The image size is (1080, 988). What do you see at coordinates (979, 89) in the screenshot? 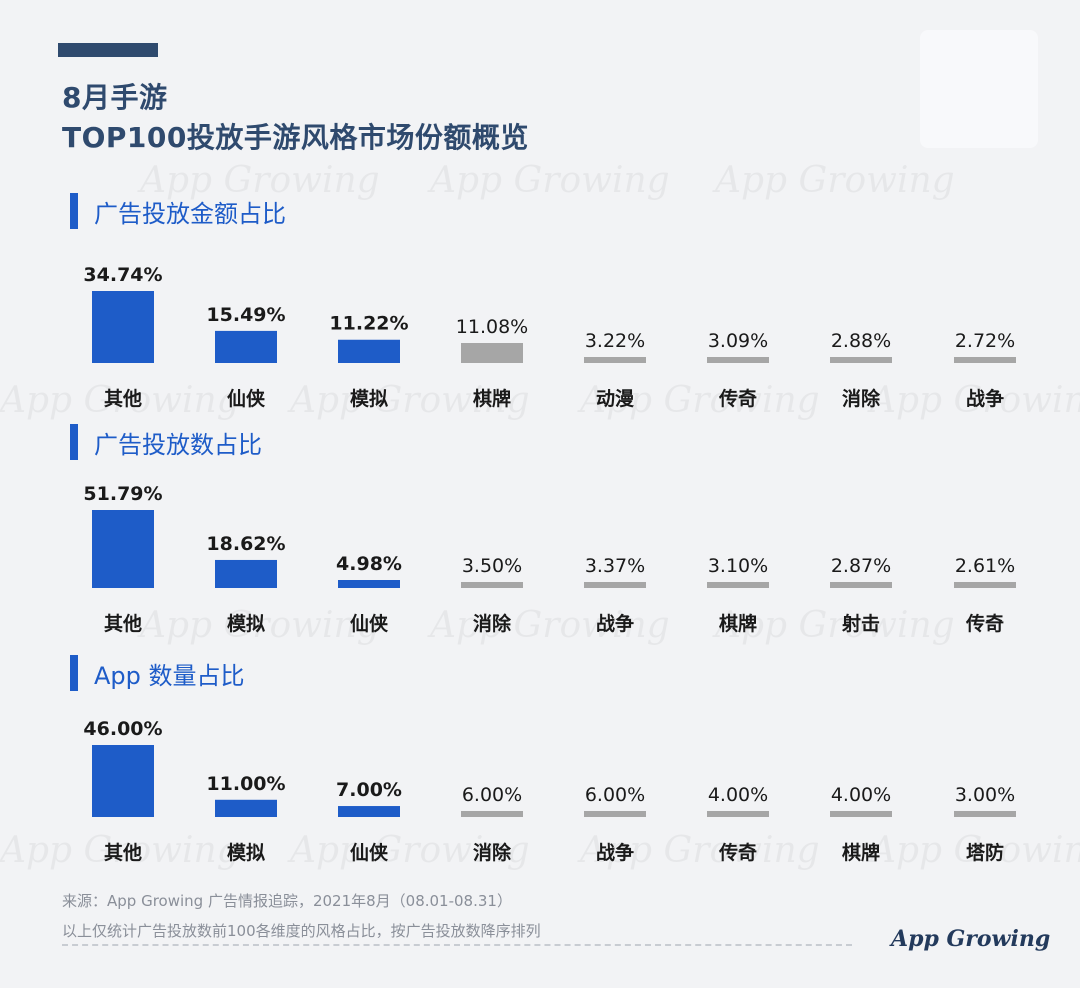
I see `corner-decoration` at bounding box center [979, 89].